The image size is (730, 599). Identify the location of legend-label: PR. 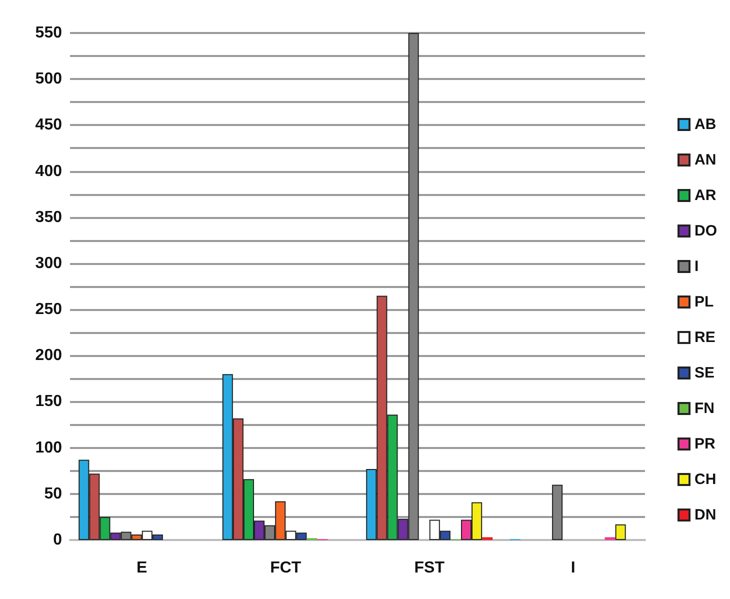
(705, 444).